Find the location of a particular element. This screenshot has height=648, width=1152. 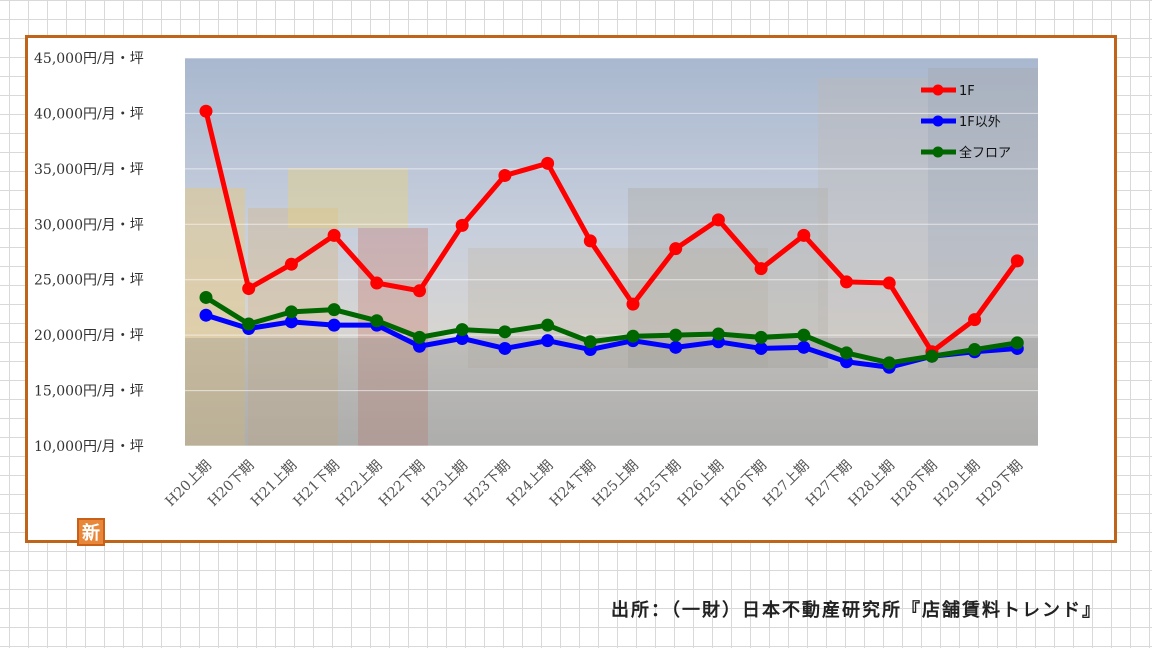

x-tick-label: H20下期 is located at coordinates (231, 484).